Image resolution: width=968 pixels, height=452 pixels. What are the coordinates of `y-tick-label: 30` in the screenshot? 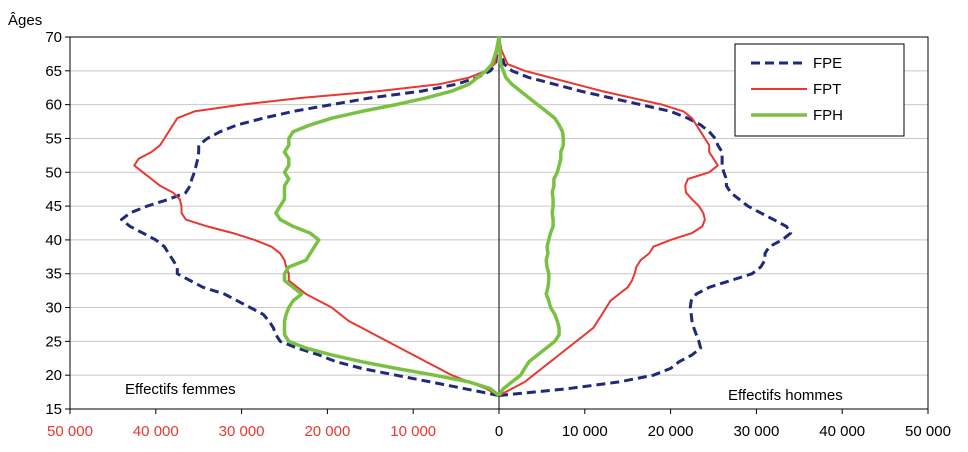 It's located at (53, 308).